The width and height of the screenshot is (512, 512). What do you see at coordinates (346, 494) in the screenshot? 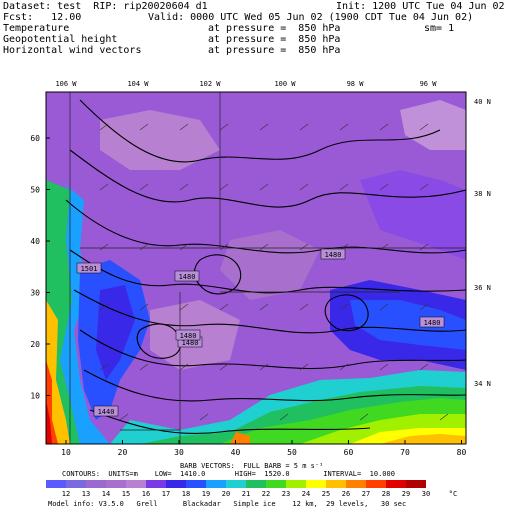
I see `colorbar-label: 26` at bounding box center [346, 494].